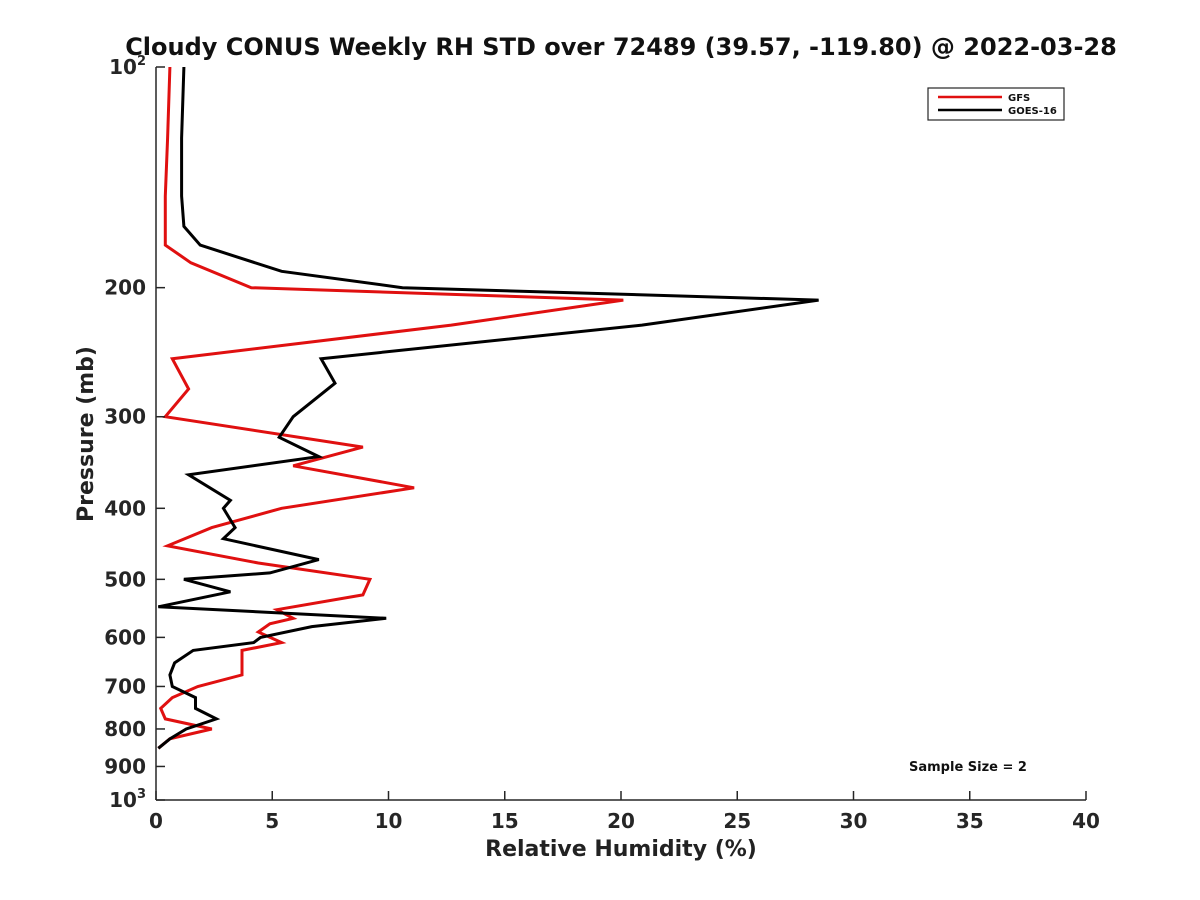  I want to click on sample-size-annotation: Sample Size = 2, so click(968, 767).